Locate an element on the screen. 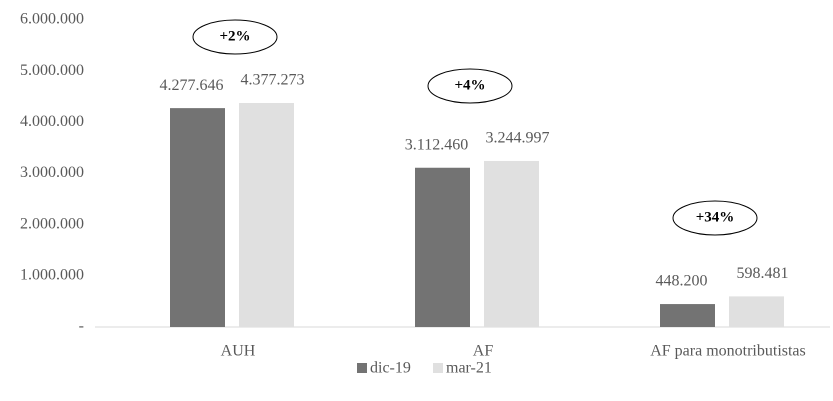  annotation: +34% is located at coordinates (715, 217).